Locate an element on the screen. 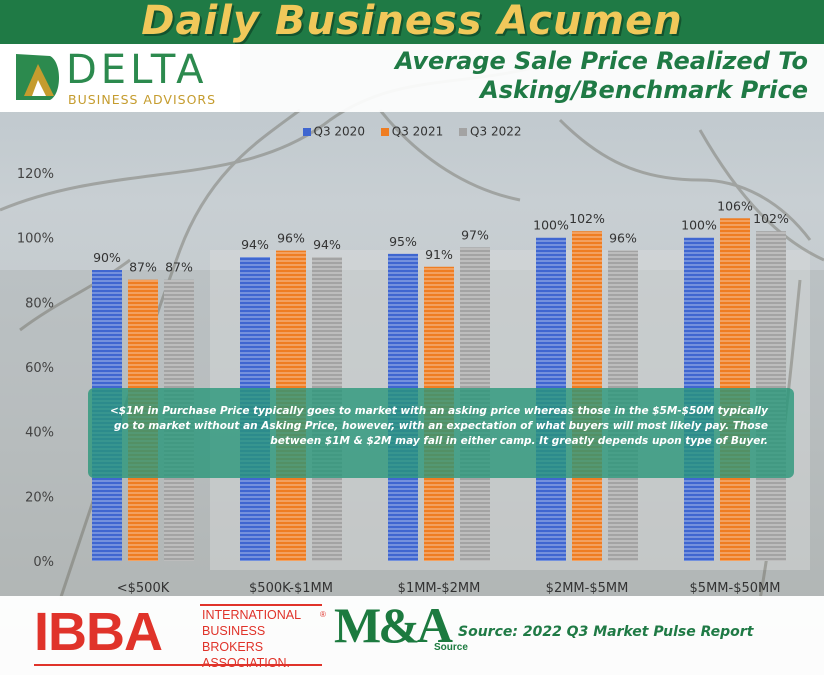 This screenshot has height=675, width=824. footer-band is located at coordinates (412, 635).